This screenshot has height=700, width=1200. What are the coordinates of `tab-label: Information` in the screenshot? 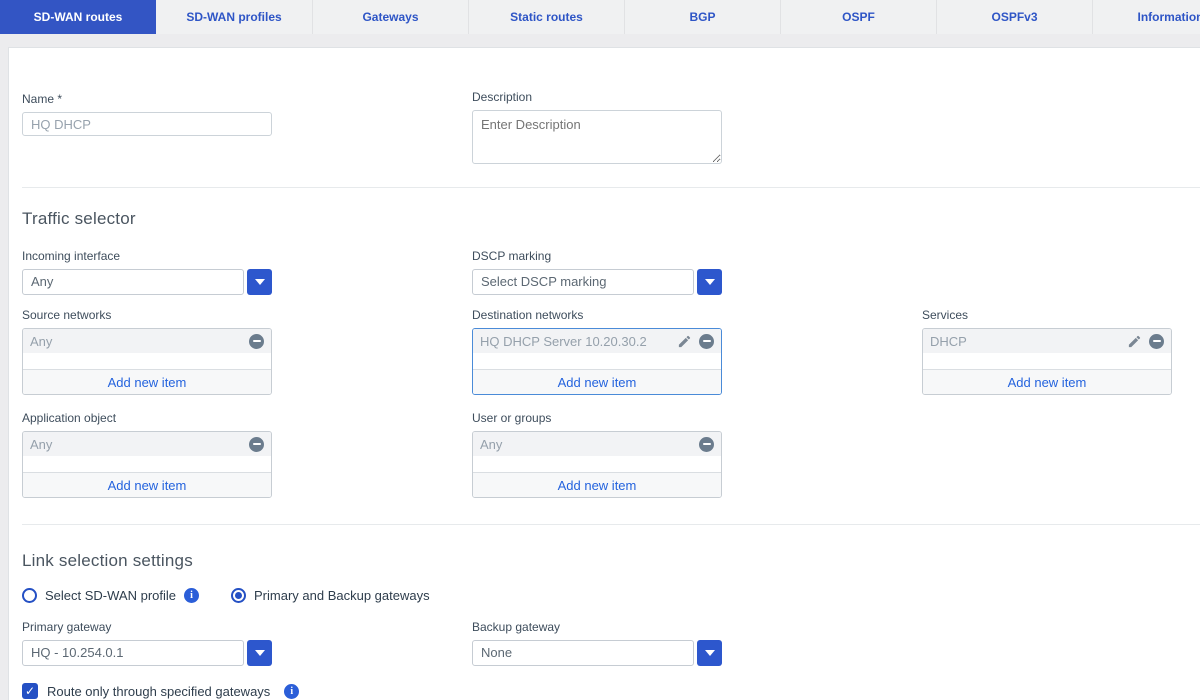 It's located at (1168, 17).